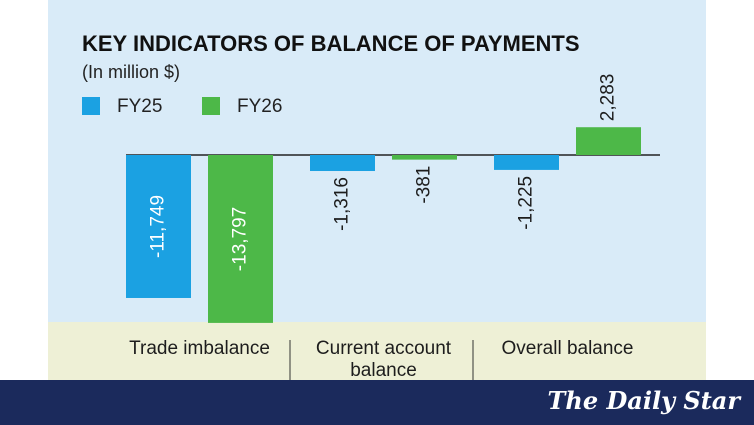  I want to click on category-label: Overall balance, so click(567, 348).